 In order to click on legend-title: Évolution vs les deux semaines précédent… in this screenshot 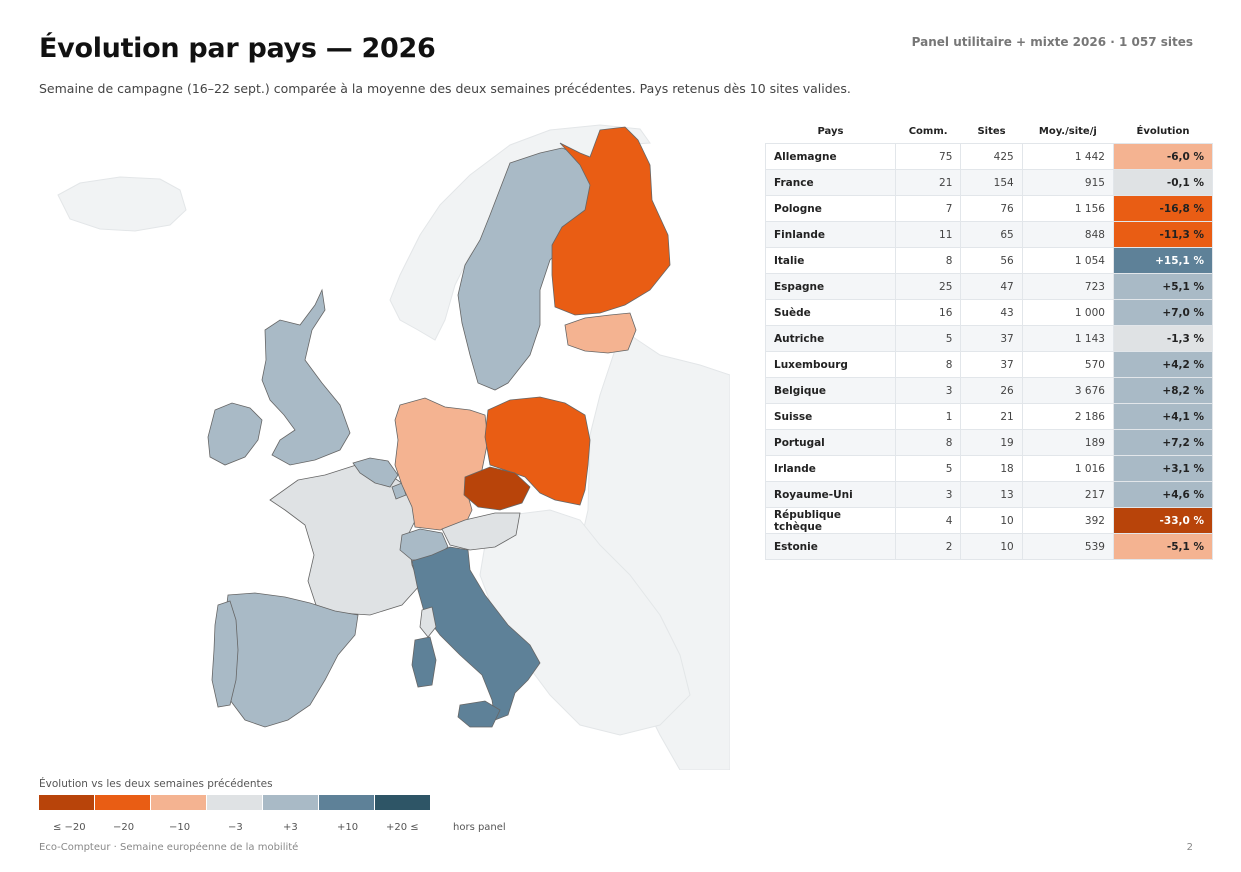, I will do `click(156, 784)`.